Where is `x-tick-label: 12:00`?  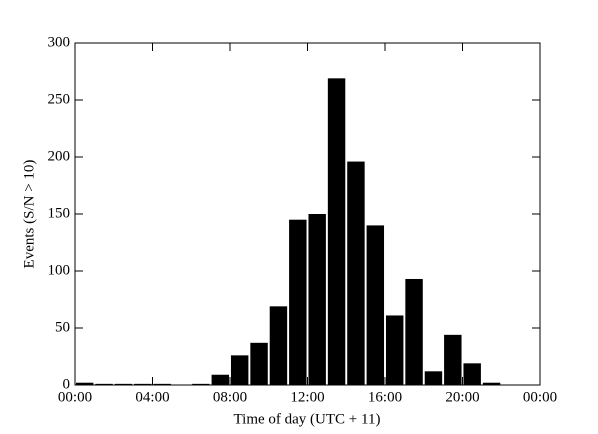
x-tick-label: 12:00 is located at coordinates (307, 397).